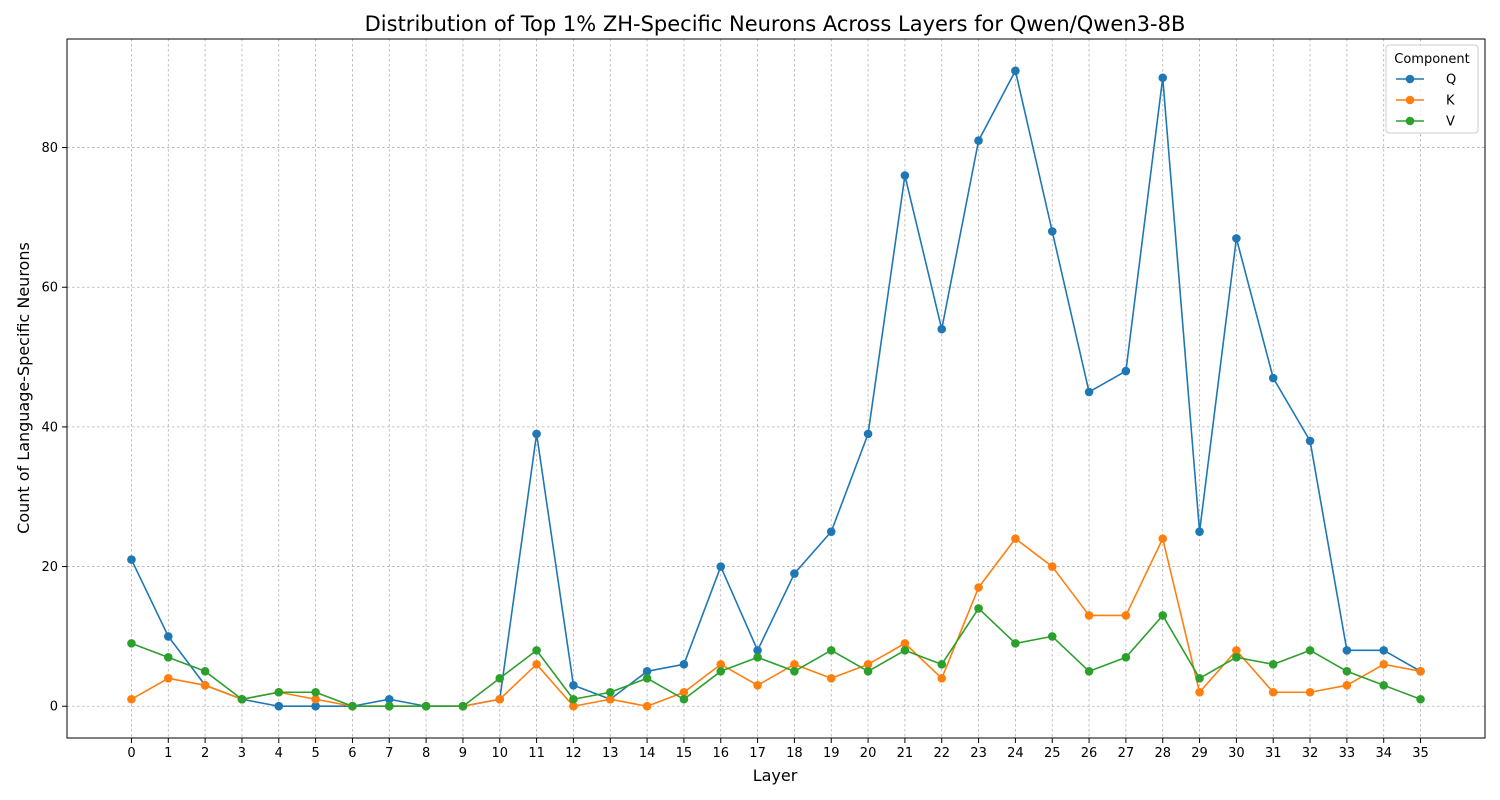 The image size is (1500, 800). I want to click on x-tick-label: 18, so click(794, 753).